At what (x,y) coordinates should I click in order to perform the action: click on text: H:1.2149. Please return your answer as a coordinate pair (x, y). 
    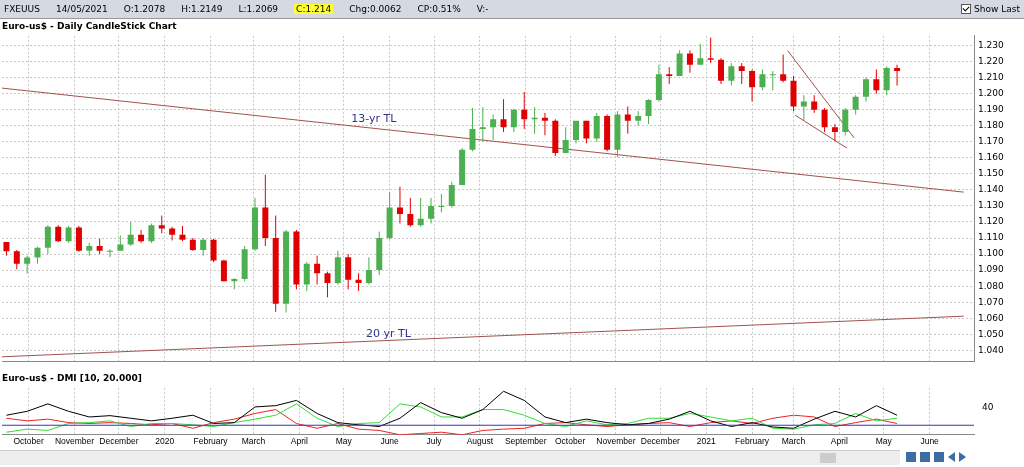
    Looking at the image, I should click on (202, 9).